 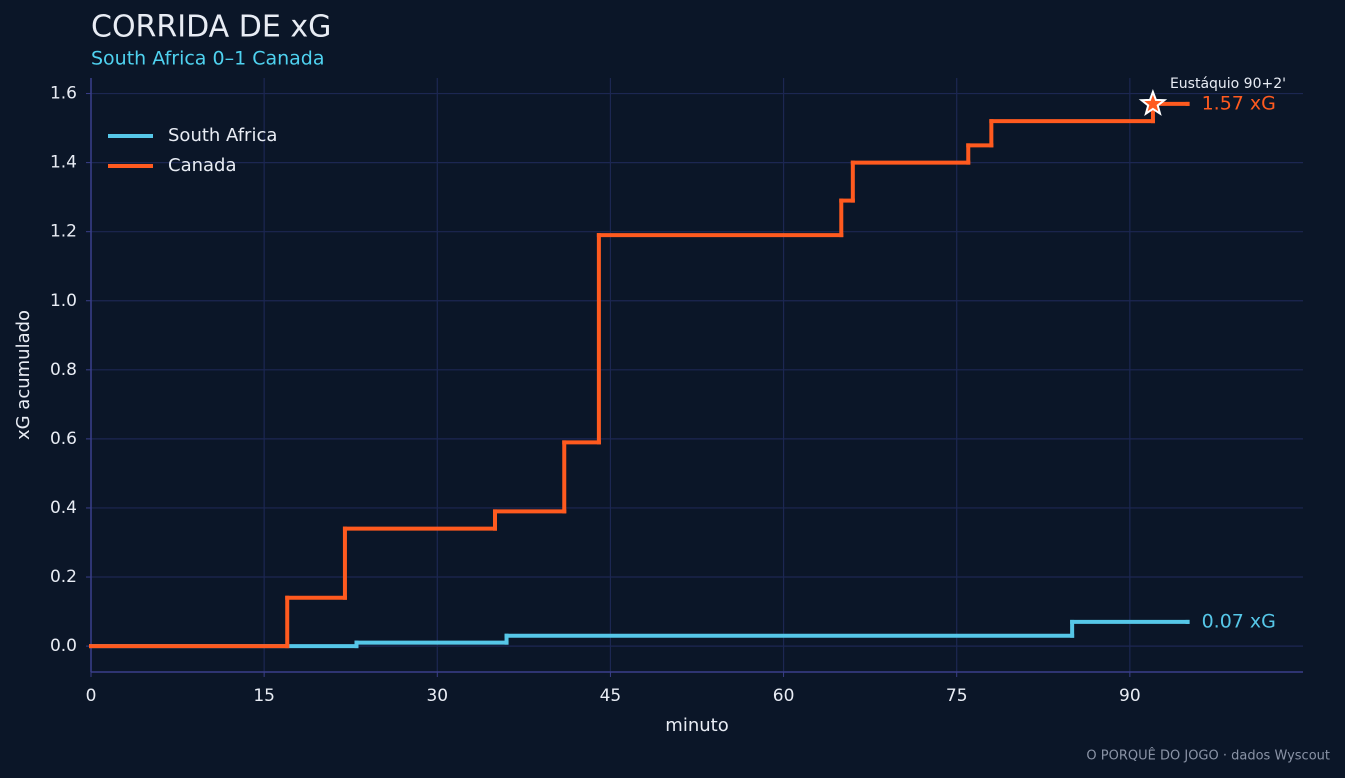 I want to click on y-tick-label: 1.4, so click(x=63, y=163).